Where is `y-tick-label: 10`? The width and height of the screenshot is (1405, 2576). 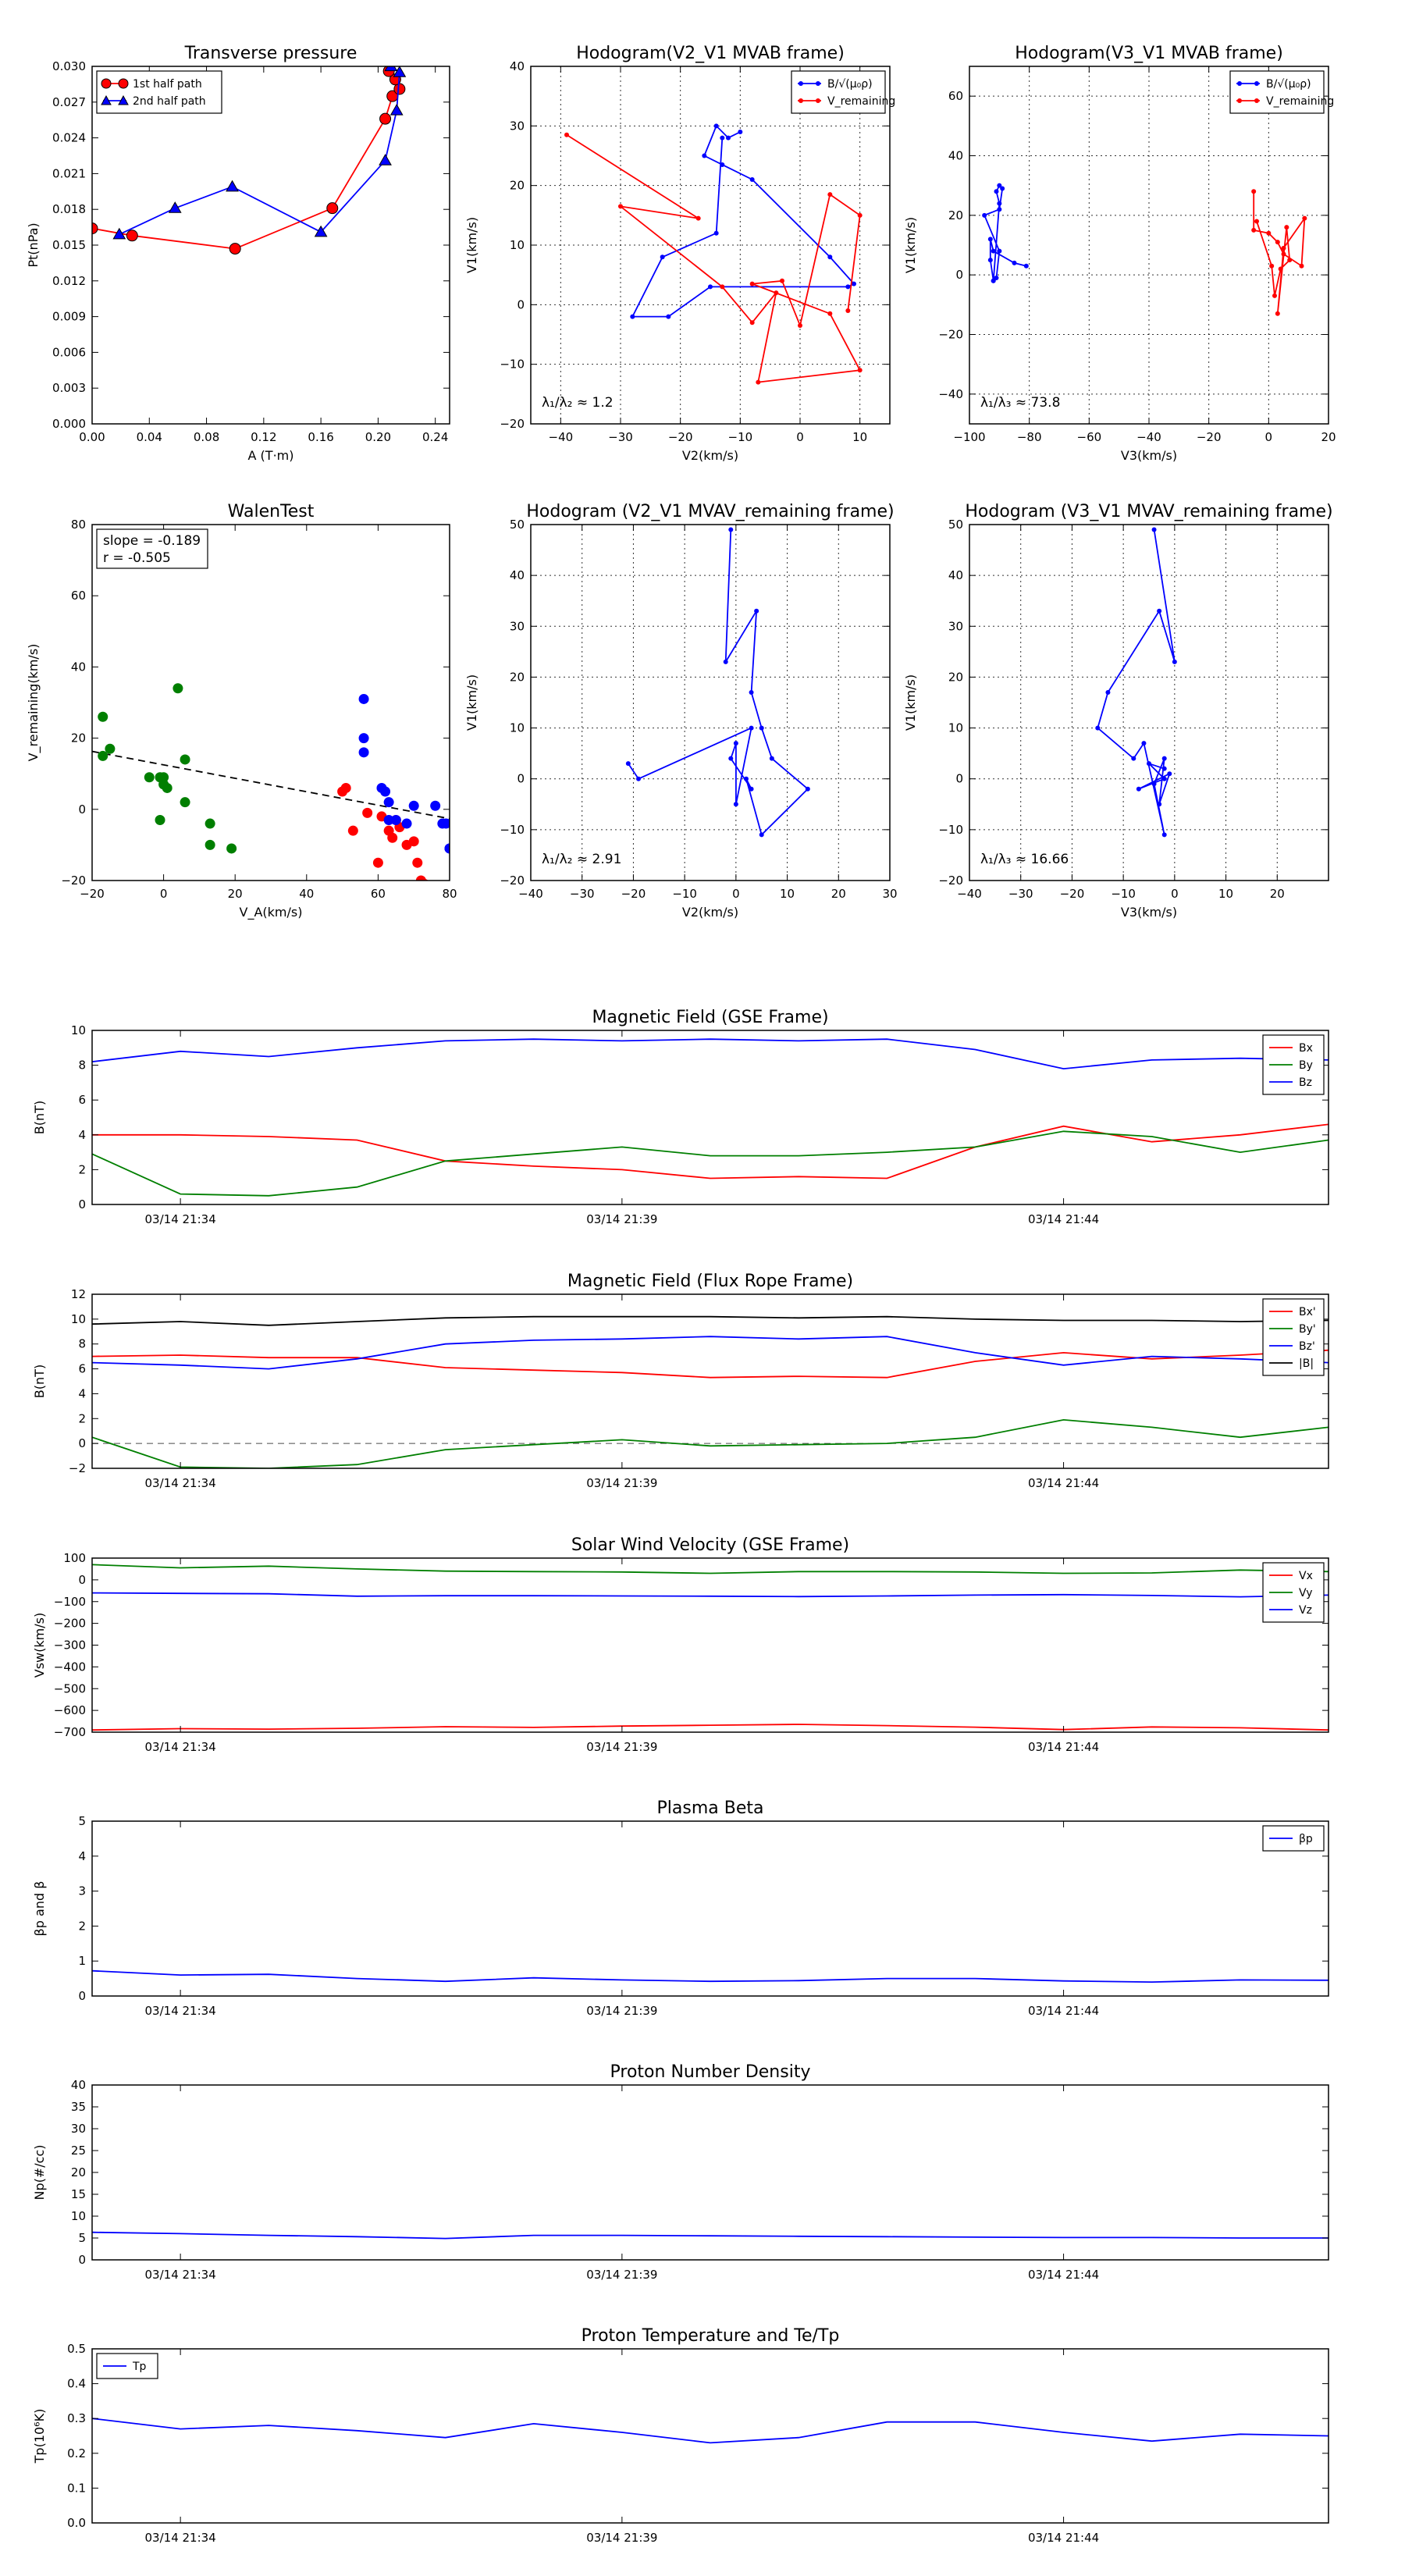
y-tick-label: 10 is located at coordinates (517, 728).